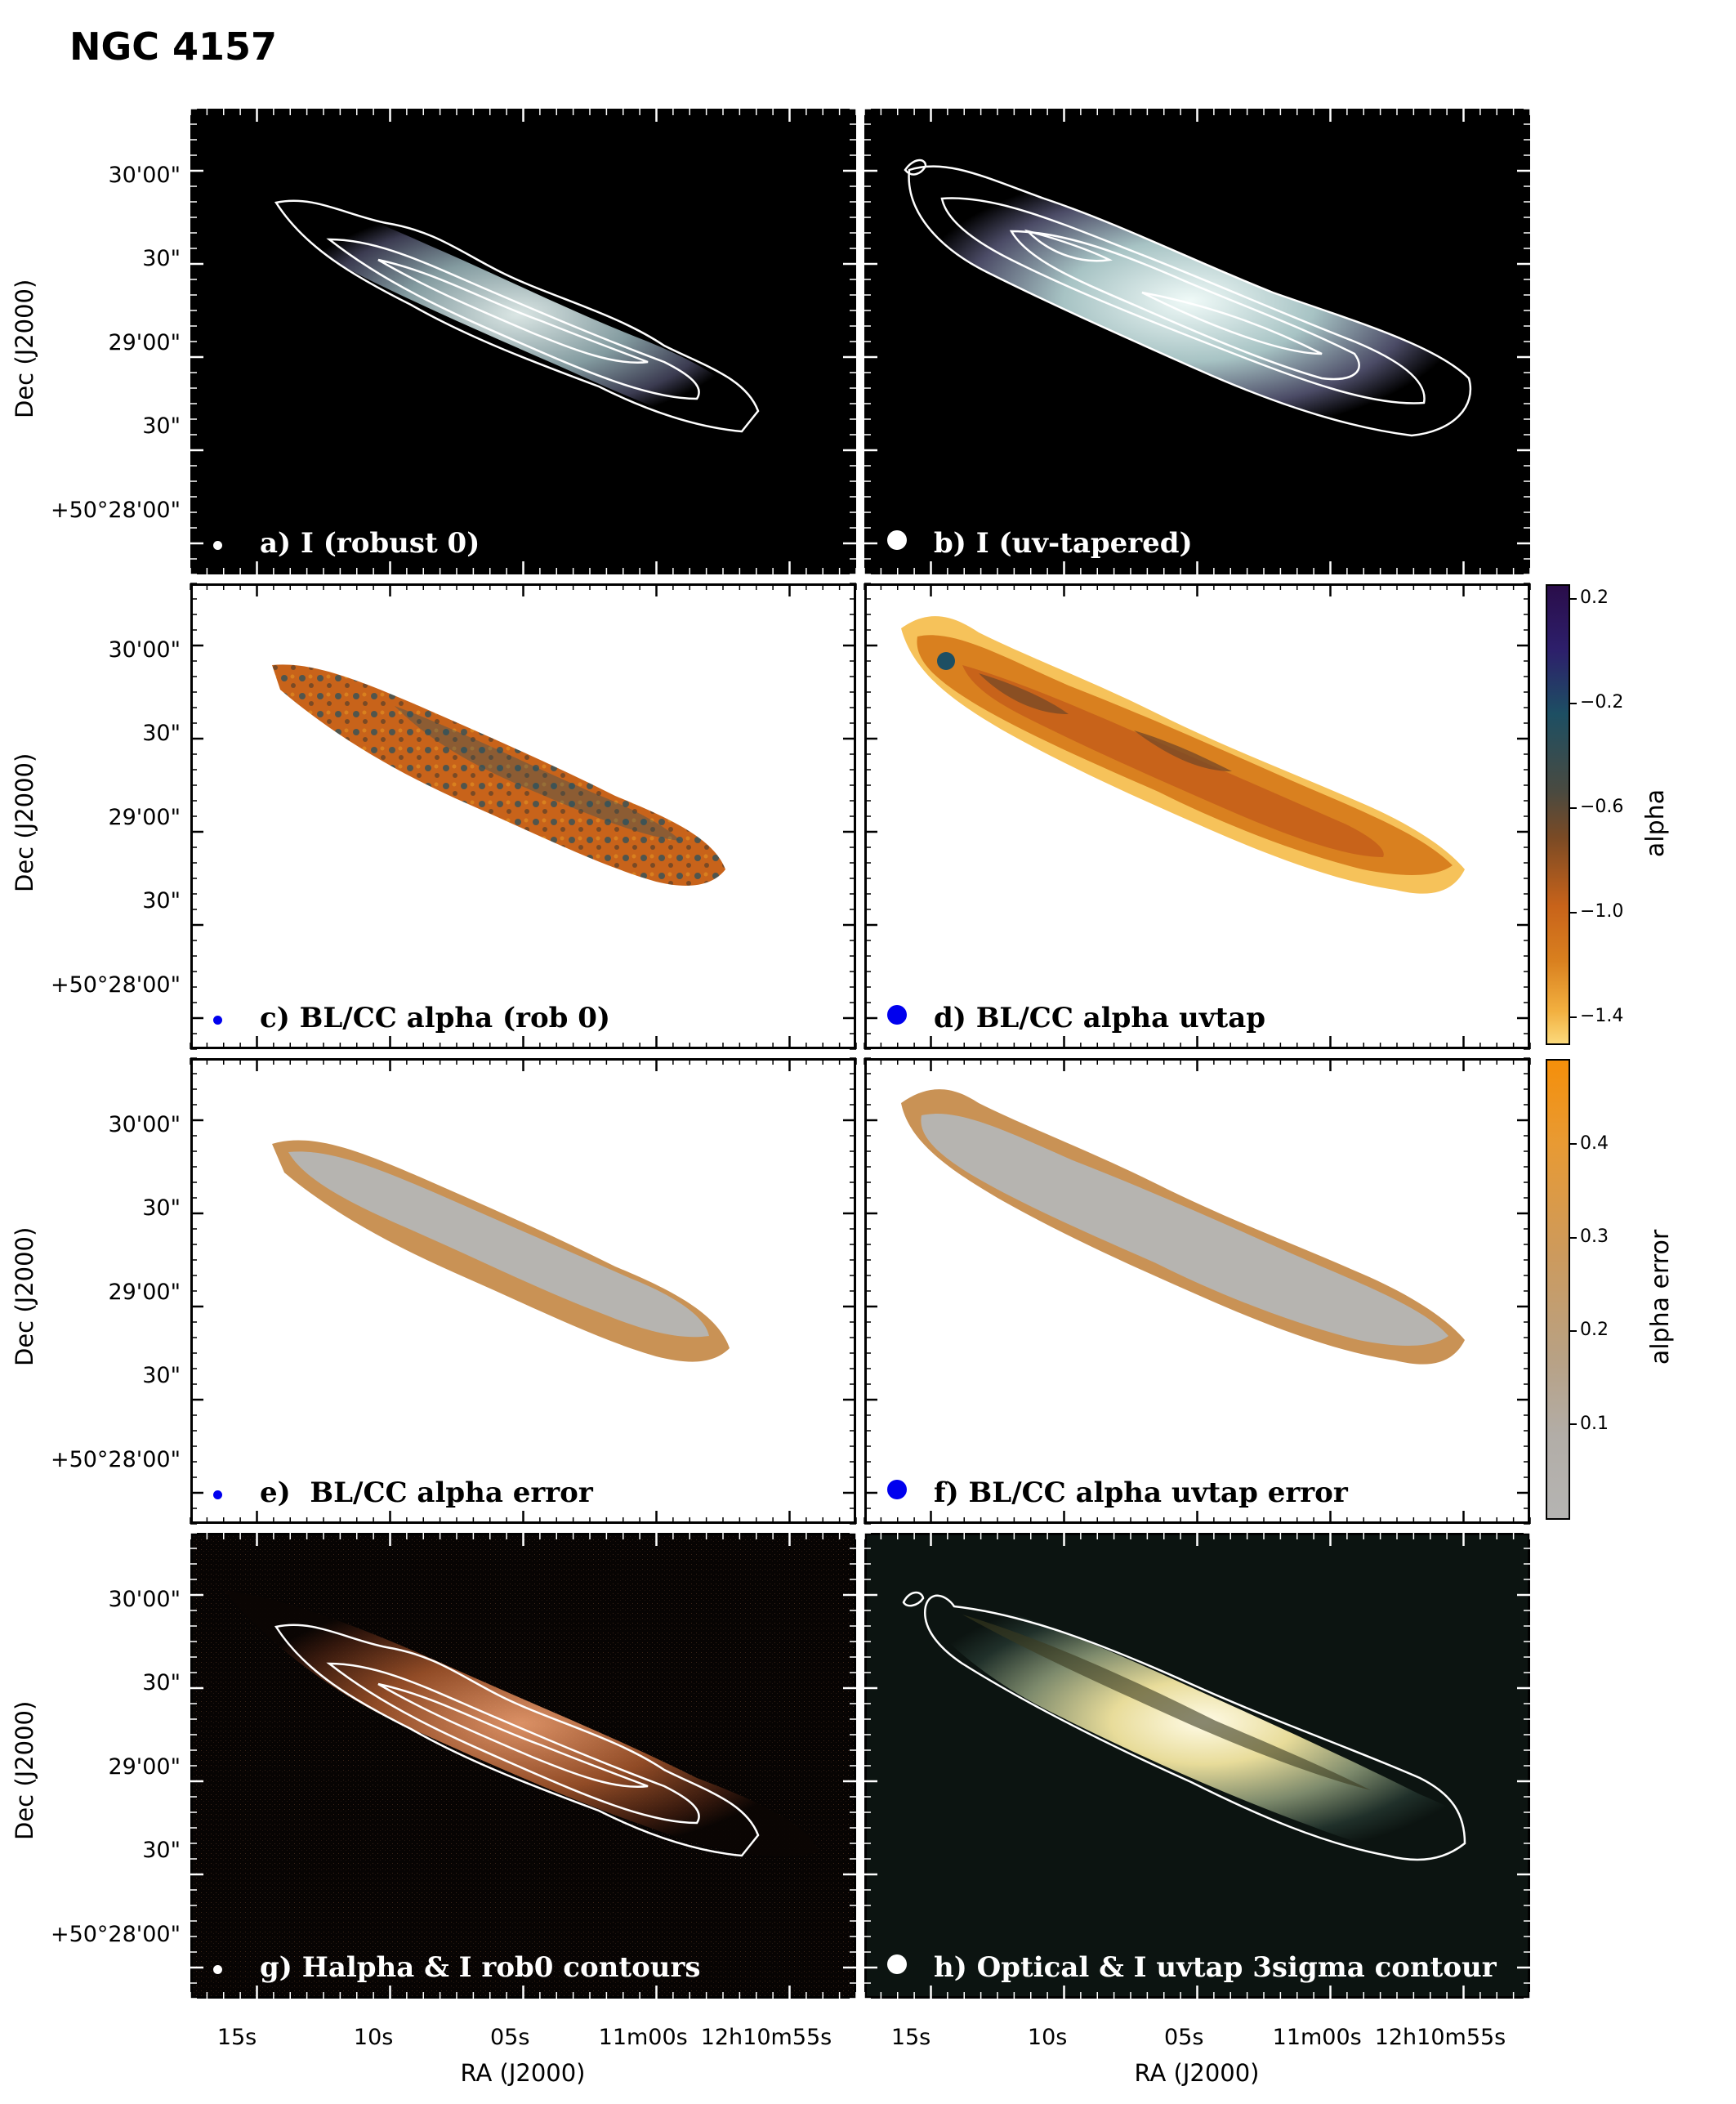 This screenshot has height=2104, width=1736. I want to click on colorbar-tick-label: 0.4, so click(1589, 1143).